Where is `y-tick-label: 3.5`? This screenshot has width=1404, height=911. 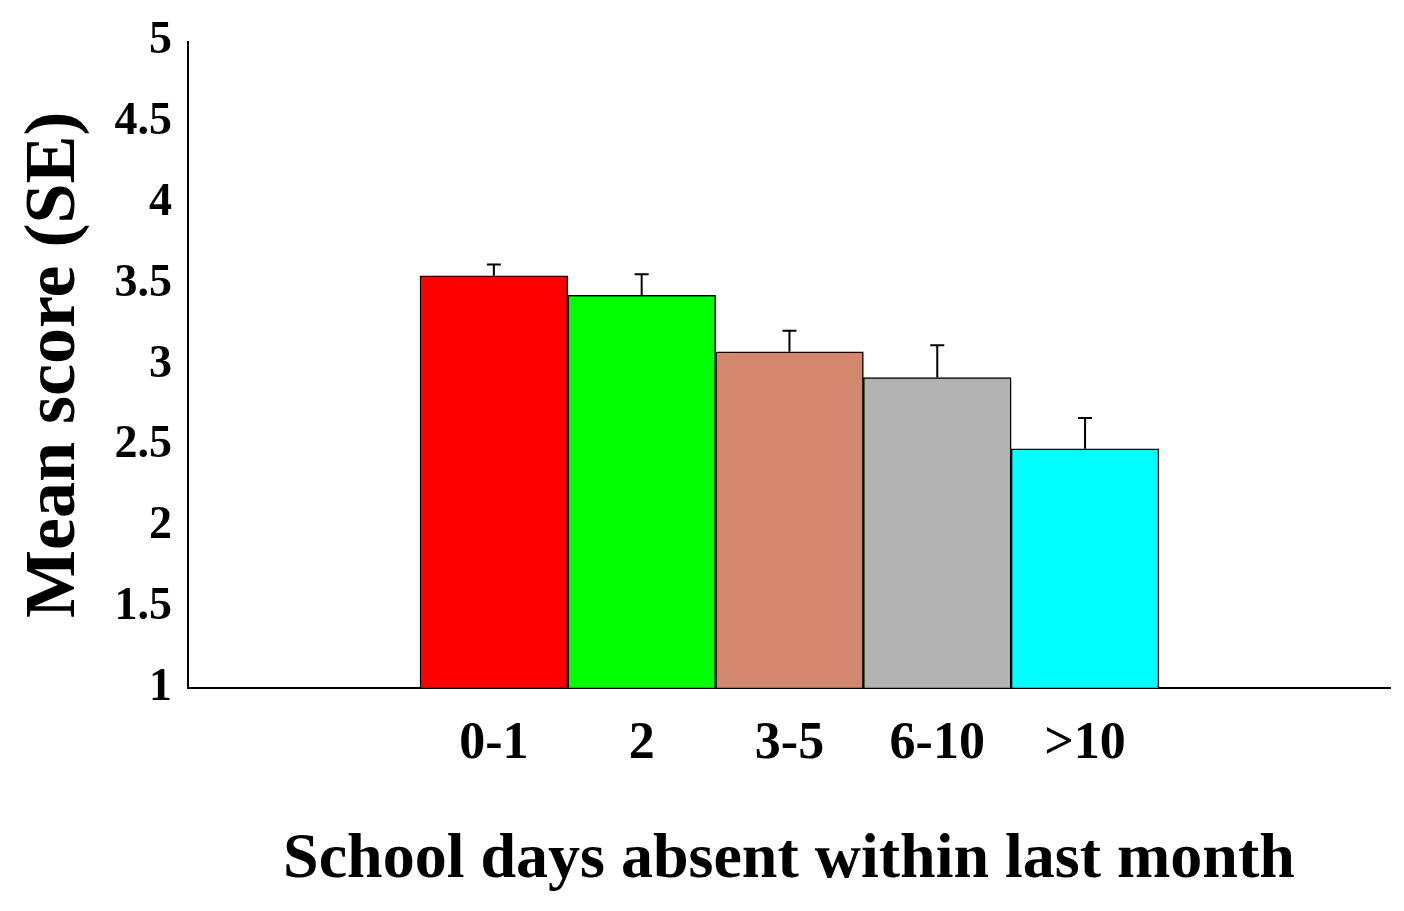 y-tick-label: 3.5 is located at coordinates (143, 280).